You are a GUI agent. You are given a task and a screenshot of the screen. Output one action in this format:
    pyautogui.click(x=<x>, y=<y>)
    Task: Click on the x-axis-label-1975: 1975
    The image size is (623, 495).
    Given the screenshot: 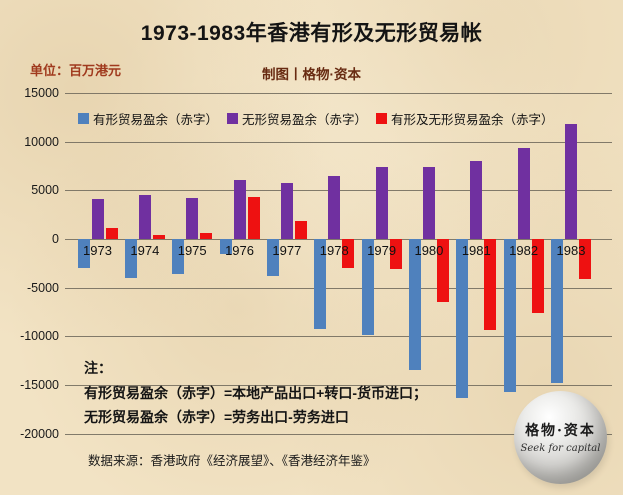 What is the action you would take?
    pyautogui.click(x=192, y=250)
    